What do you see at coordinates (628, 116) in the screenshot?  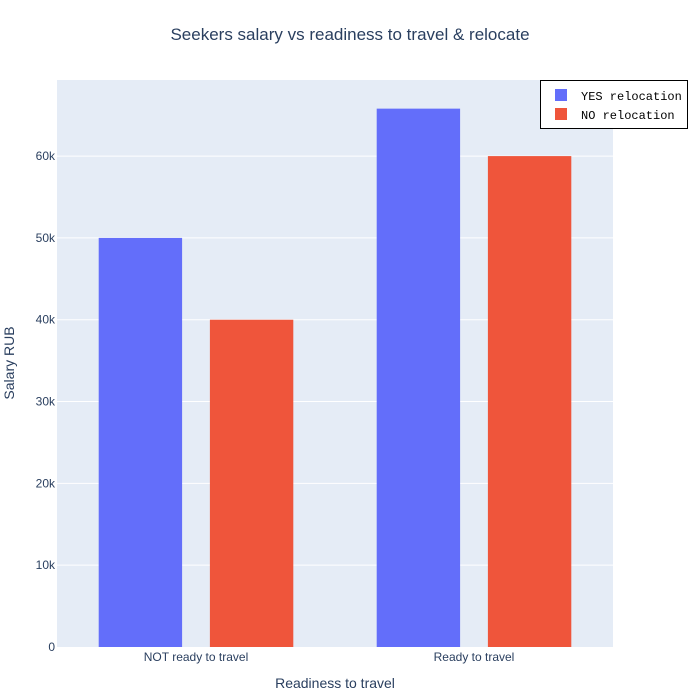 I see `legend-label-no-relocation: NO relocation` at bounding box center [628, 116].